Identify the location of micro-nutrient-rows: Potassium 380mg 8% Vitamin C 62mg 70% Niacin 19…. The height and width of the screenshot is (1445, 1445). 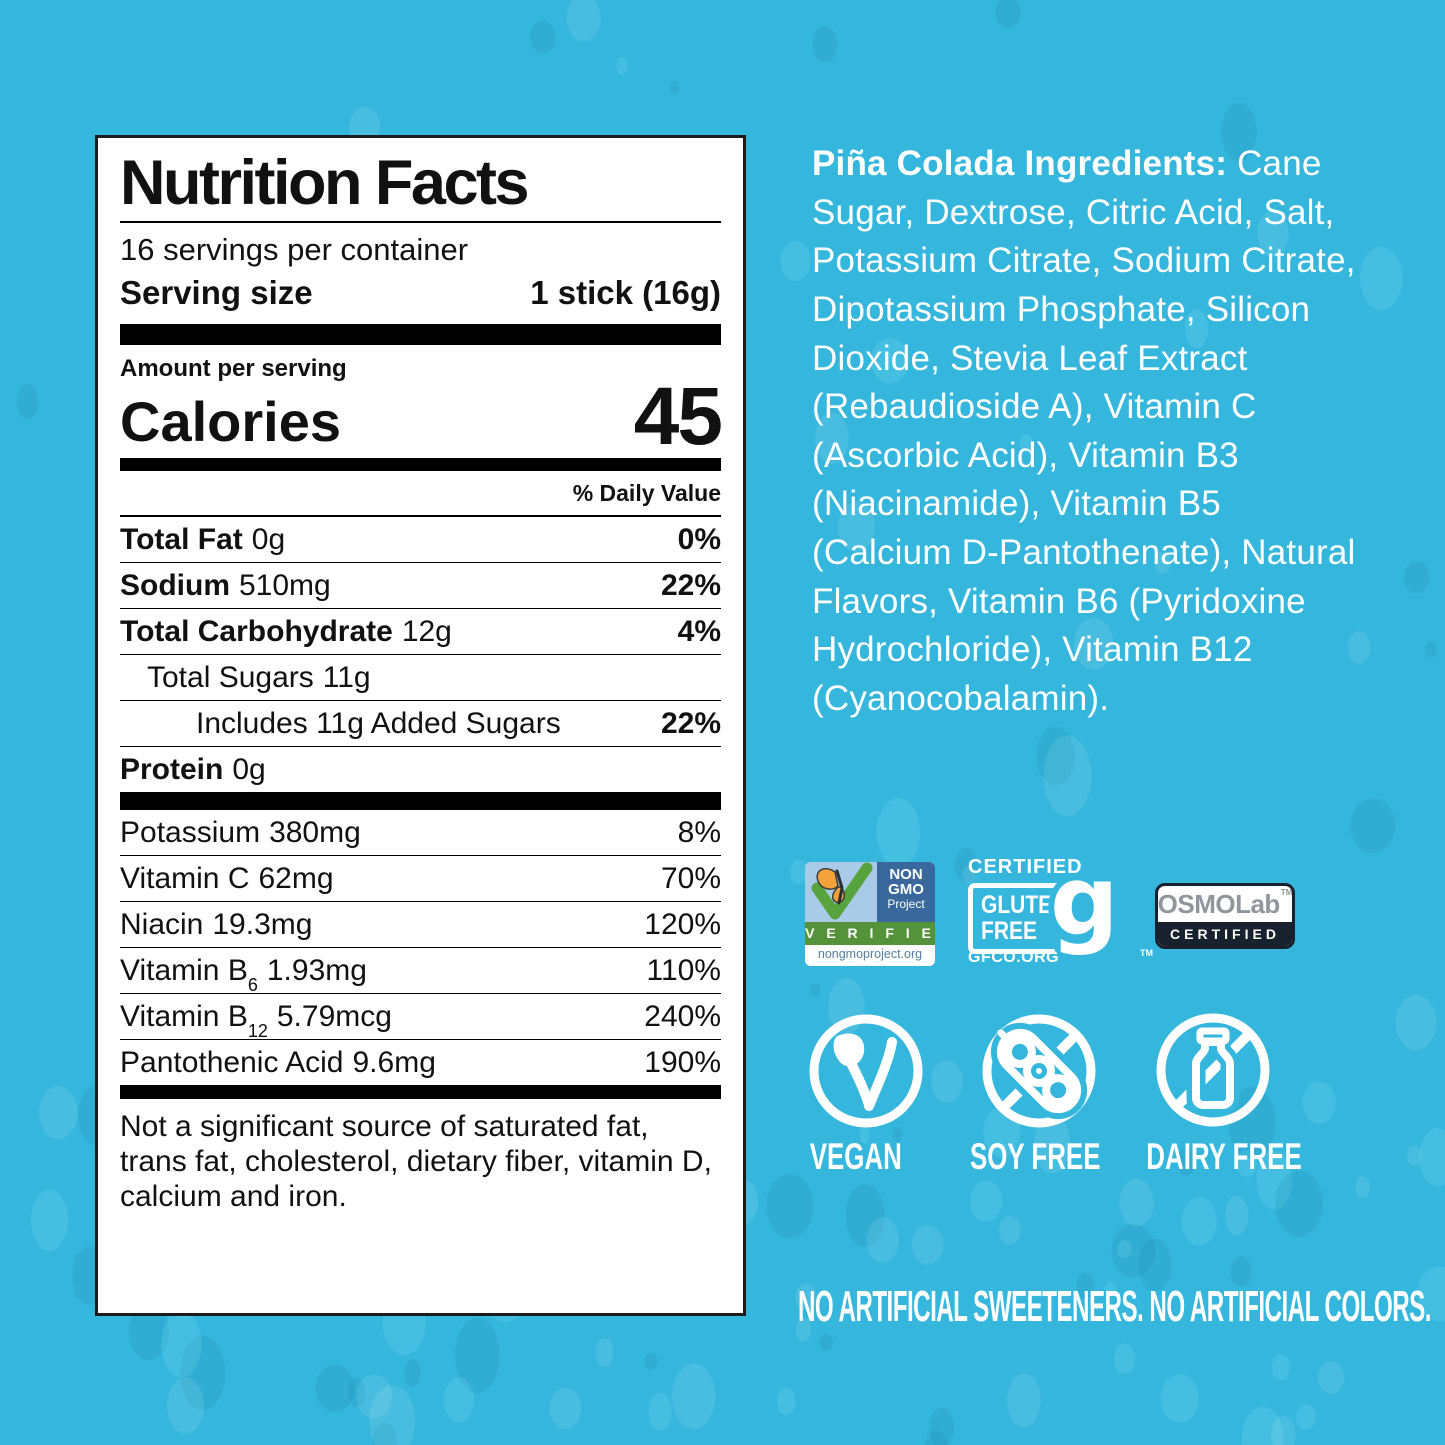
(420, 947).